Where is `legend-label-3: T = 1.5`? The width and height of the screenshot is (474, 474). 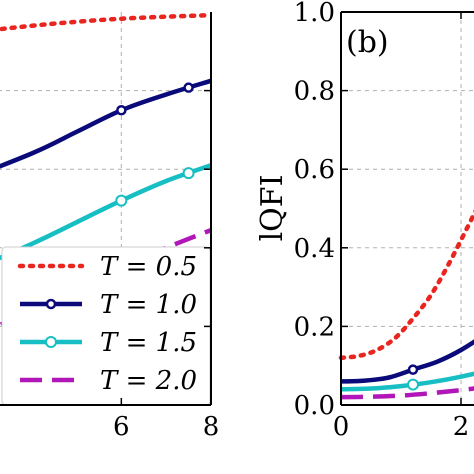 legend-label-3: T = 1.5 is located at coordinates (148, 343).